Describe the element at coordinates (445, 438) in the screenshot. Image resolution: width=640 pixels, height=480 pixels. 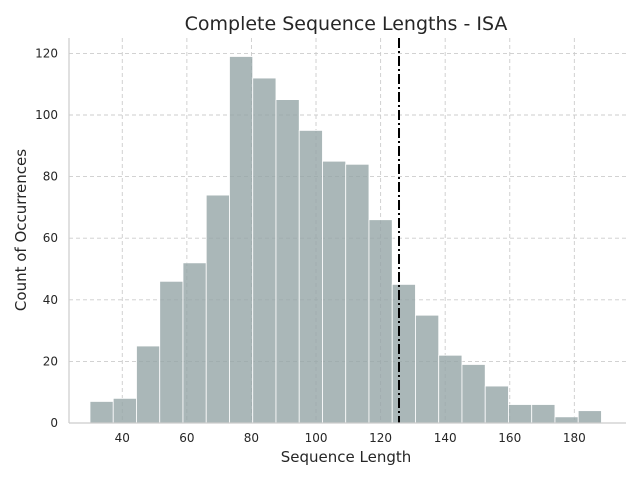
I see `x-tick-label: 140` at that location.